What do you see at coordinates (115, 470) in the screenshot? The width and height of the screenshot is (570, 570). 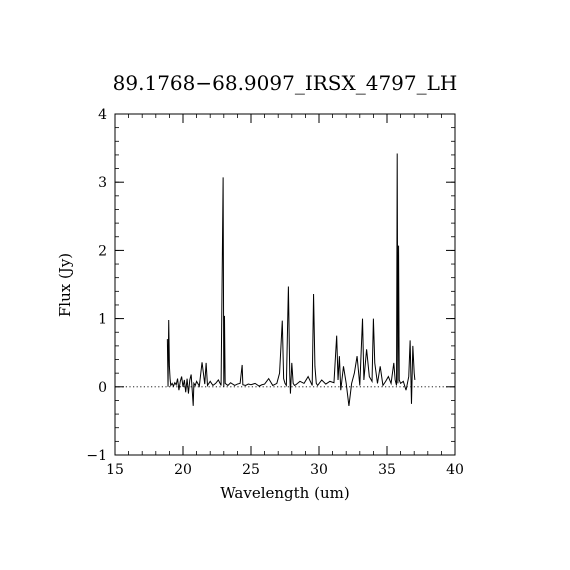 I see `x-tick-label: 15` at bounding box center [115, 470].